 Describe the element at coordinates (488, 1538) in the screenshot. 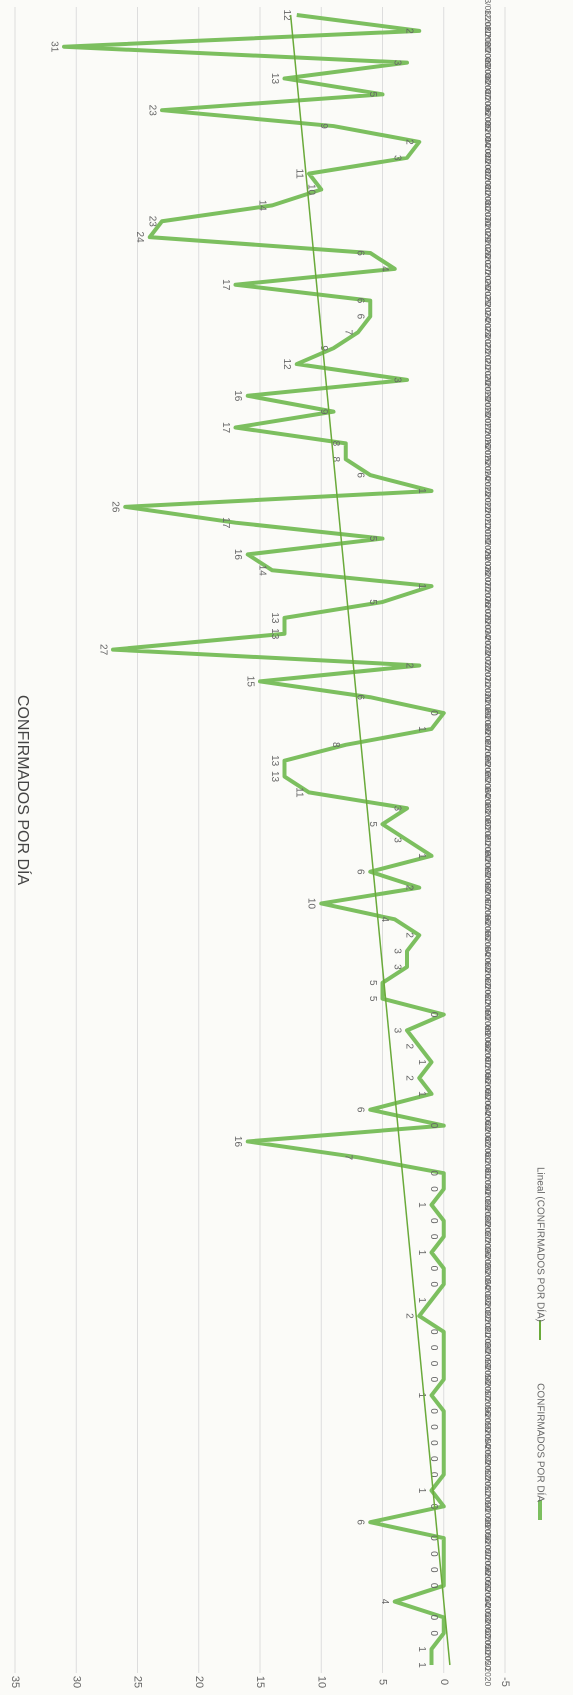

I see `x-tick-label: 09/05/2020` at that location.